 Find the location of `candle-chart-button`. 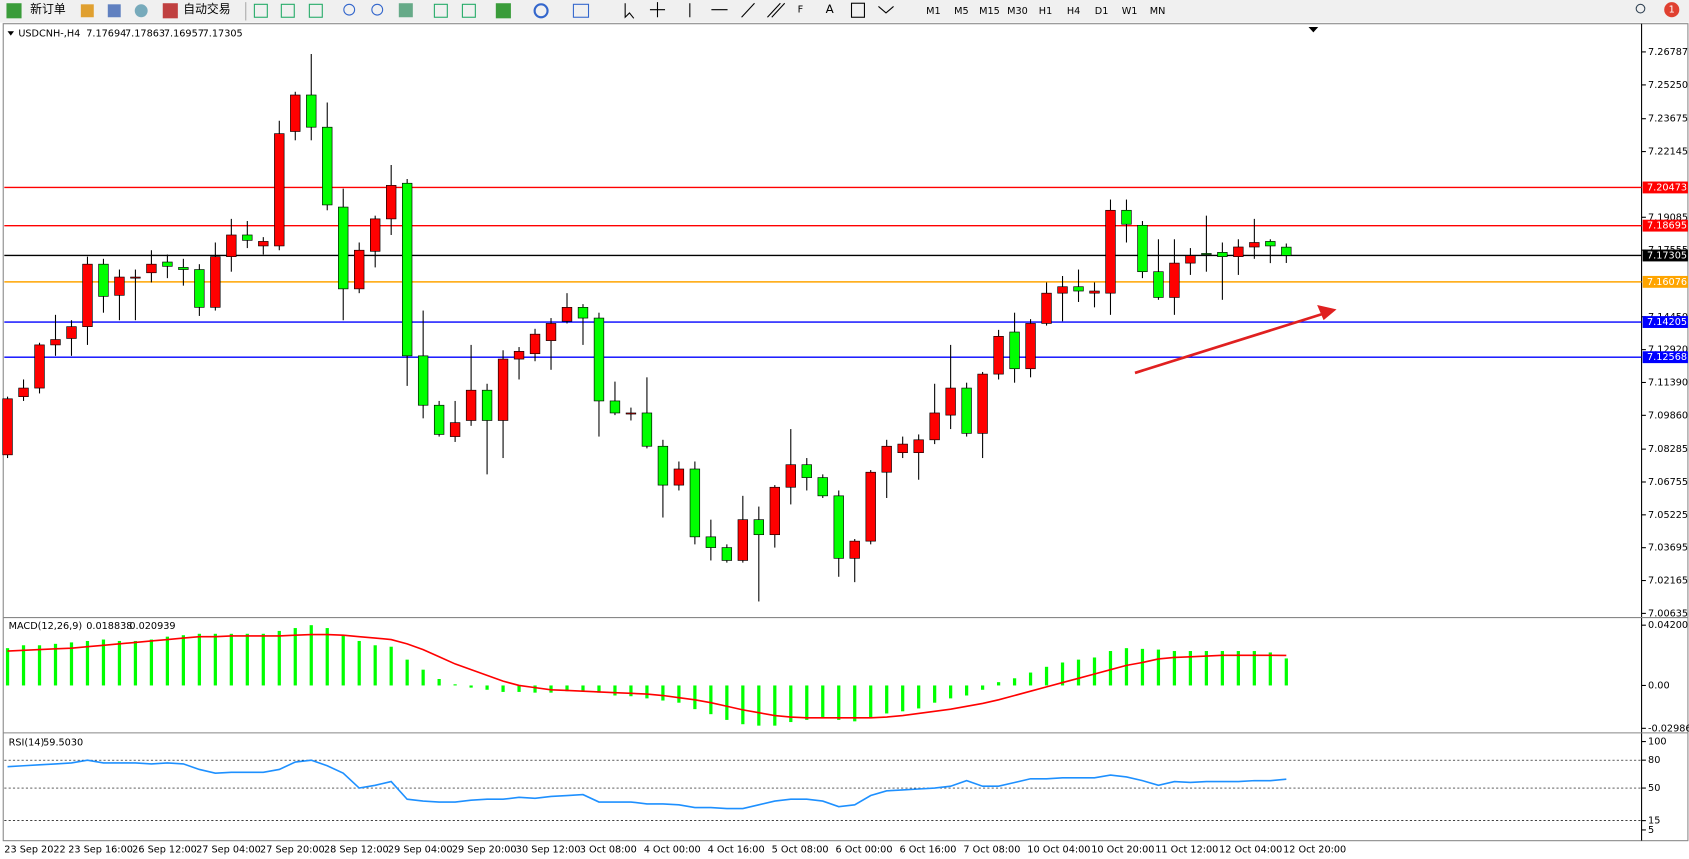

candle-chart-button is located at coordinates (287, 10).